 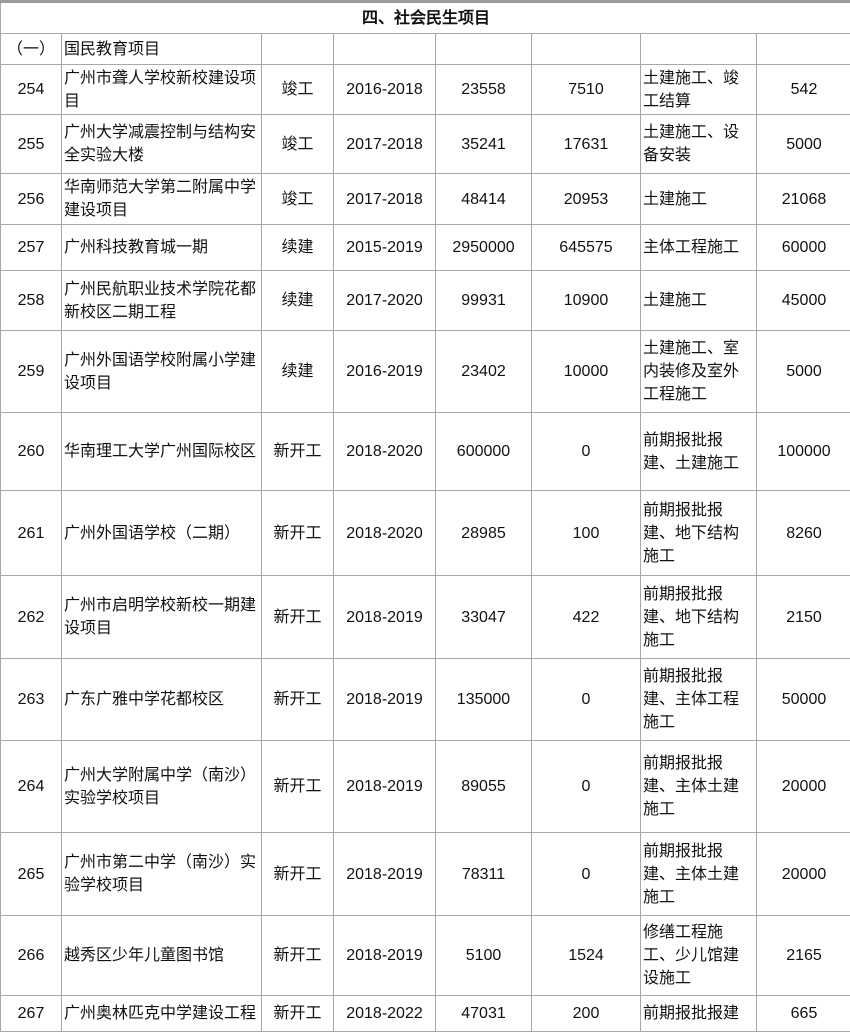 What do you see at coordinates (162, 956) in the screenshot?
I see `cell-name: 越秀区少年儿童图书馆` at bounding box center [162, 956].